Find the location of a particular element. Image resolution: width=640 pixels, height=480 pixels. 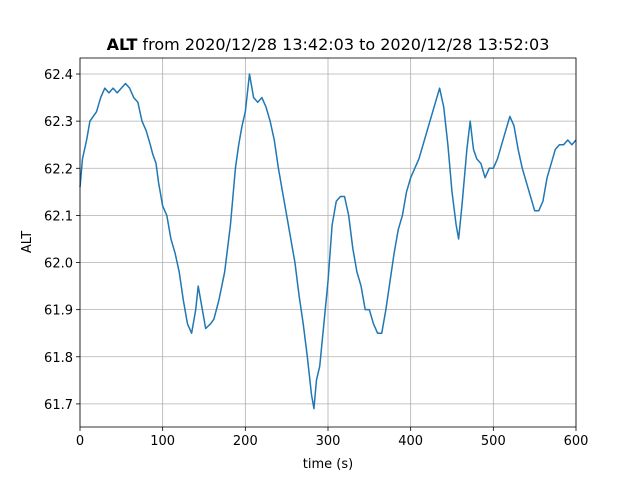

y-tick-label: 61.8 is located at coordinates (58, 358).